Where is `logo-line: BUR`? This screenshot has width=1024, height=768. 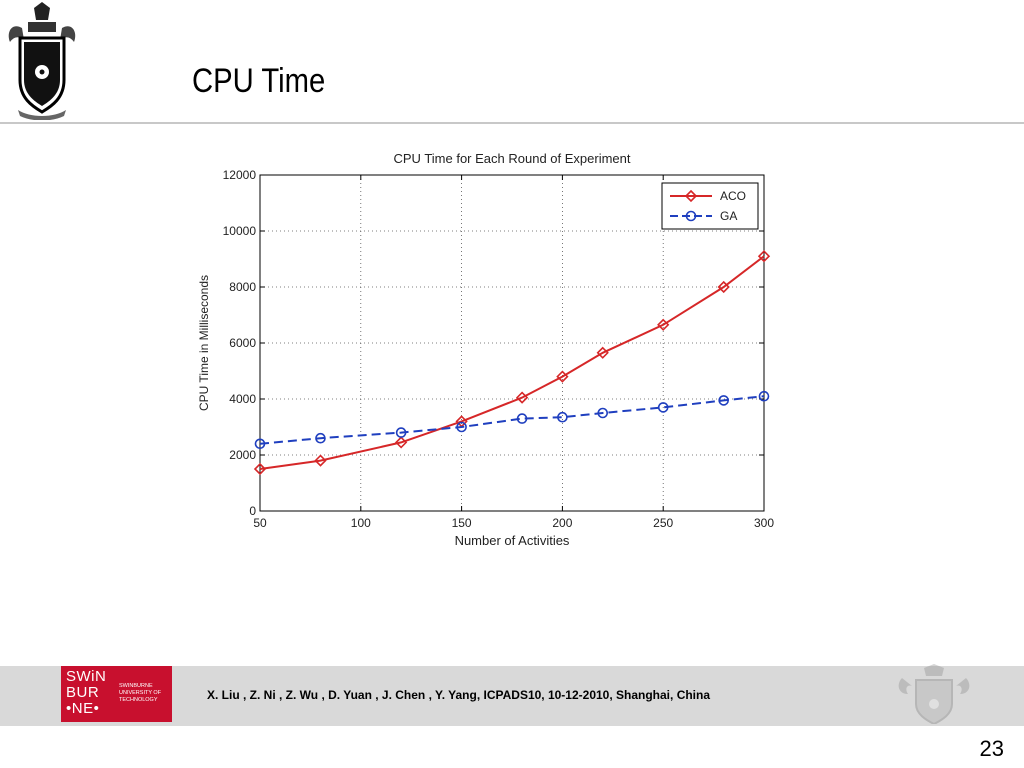
logo-line: BUR is located at coordinates (83, 692).